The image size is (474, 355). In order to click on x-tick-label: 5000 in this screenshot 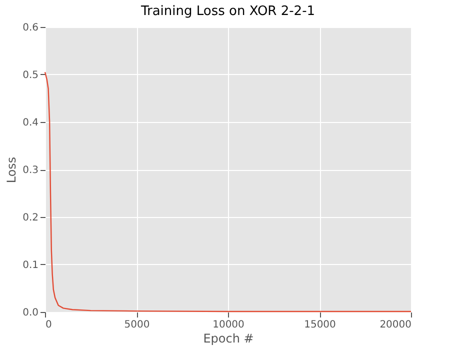, I will do `click(137, 325)`.